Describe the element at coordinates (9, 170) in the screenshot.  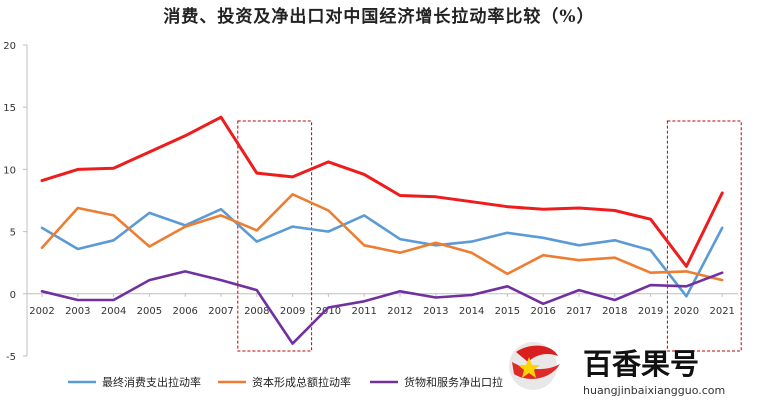
I see `y-tick-label: 10` at that location.